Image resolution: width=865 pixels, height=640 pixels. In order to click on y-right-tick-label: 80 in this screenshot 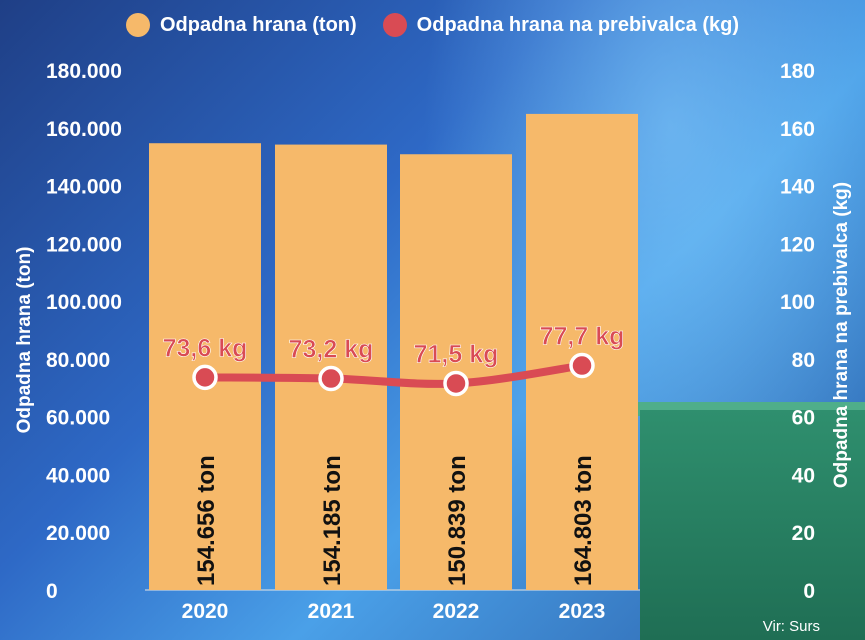, I will do `click(803, 360)`.